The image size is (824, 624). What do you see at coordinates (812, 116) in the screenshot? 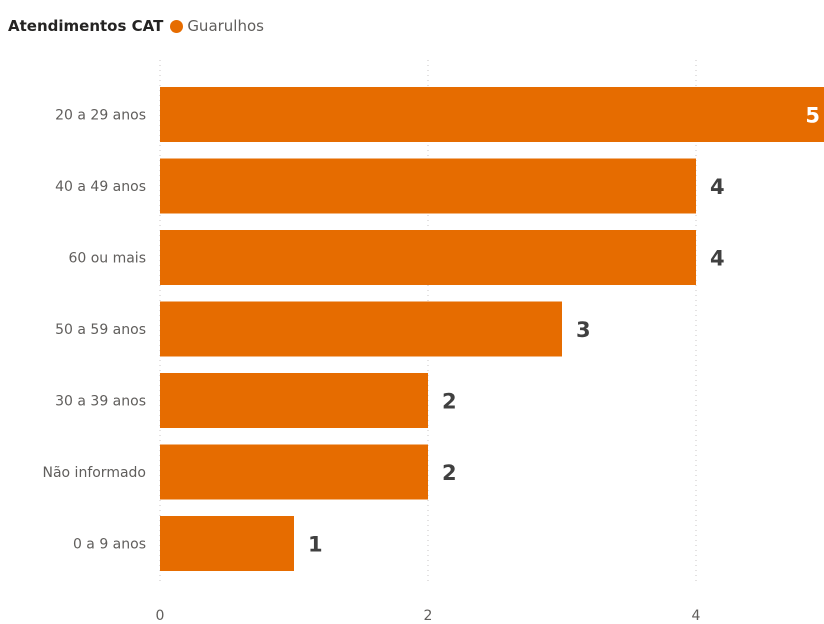
I see `data-label: 5` at bounding box center [812, 116].